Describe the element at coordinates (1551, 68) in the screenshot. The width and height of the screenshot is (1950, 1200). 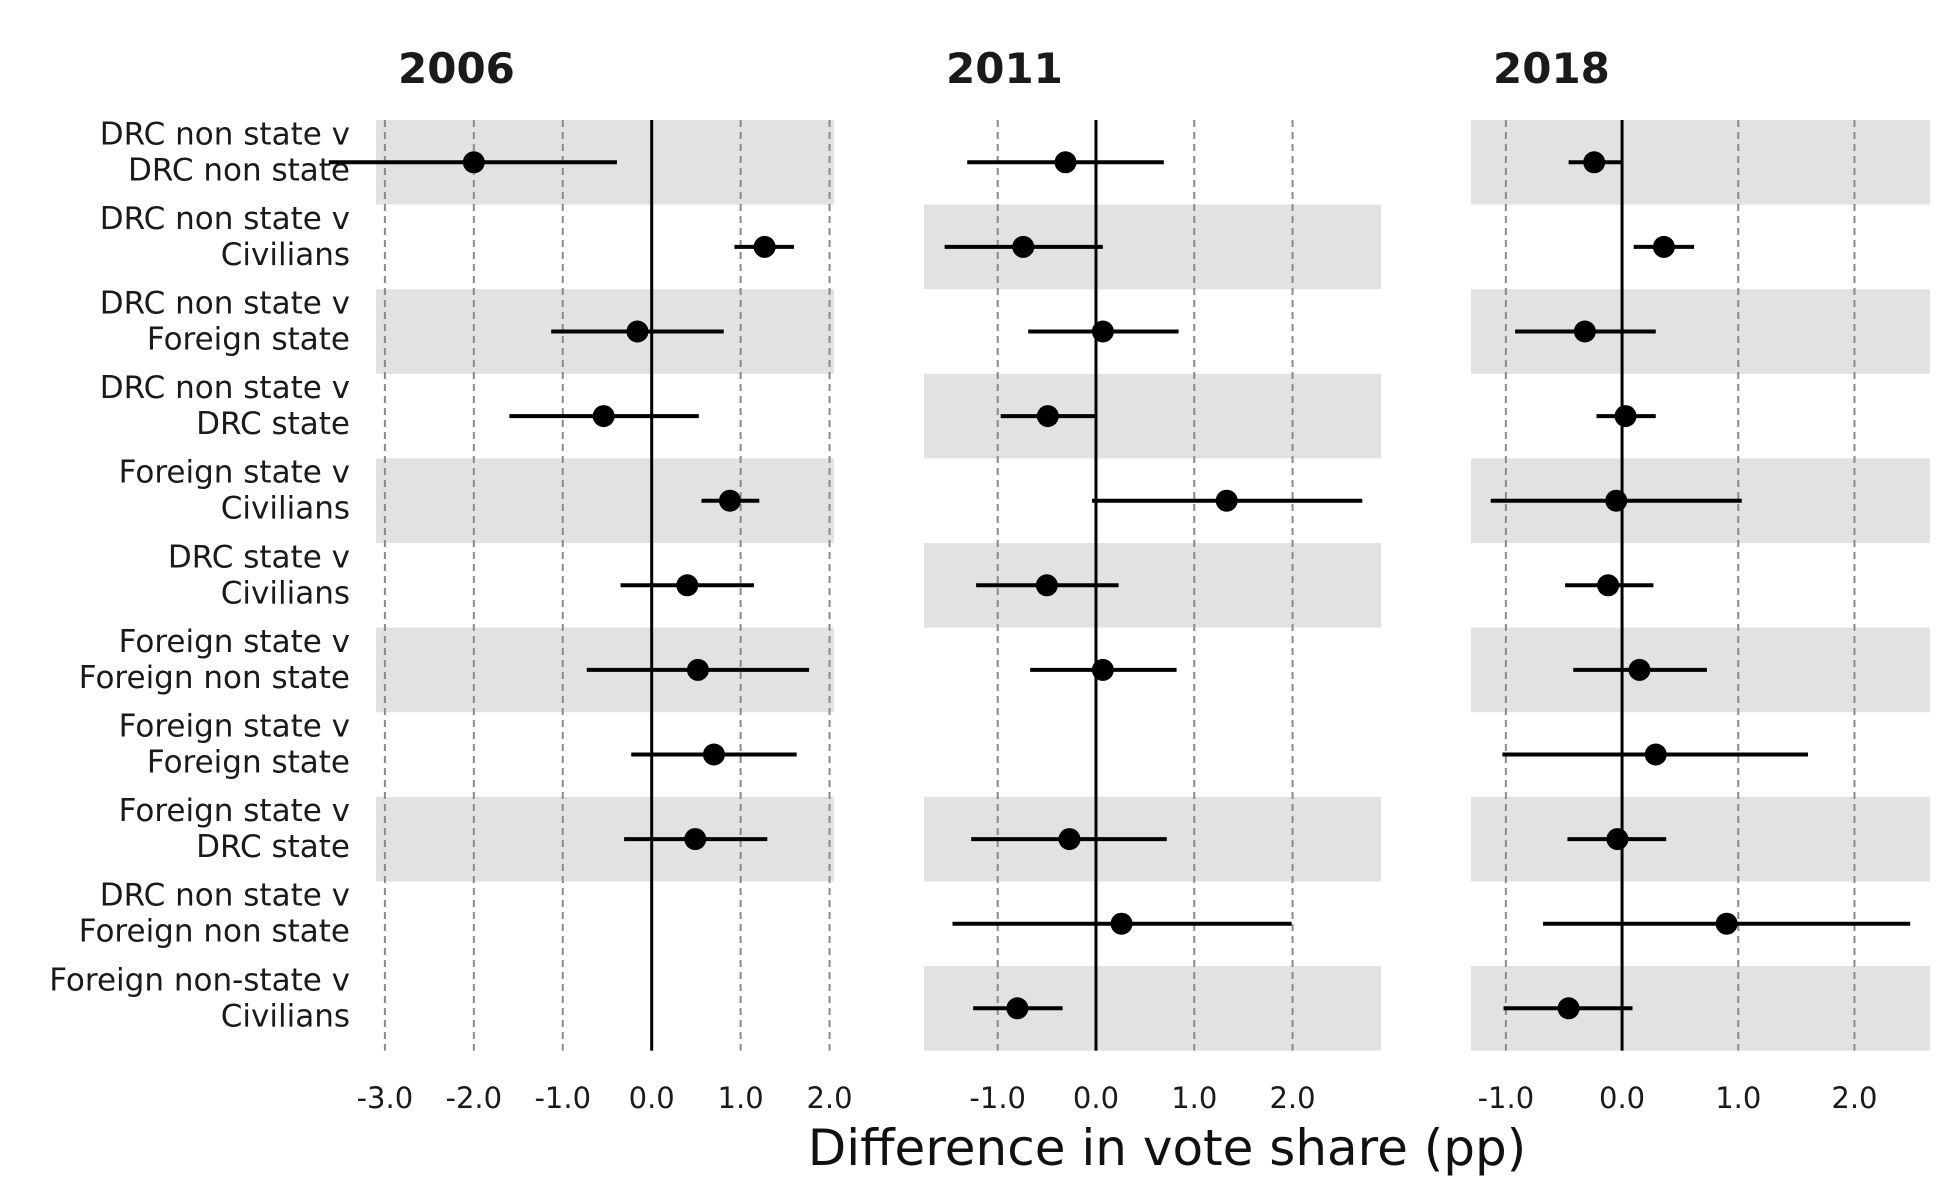
I see `panel-title: 2018` at that location.